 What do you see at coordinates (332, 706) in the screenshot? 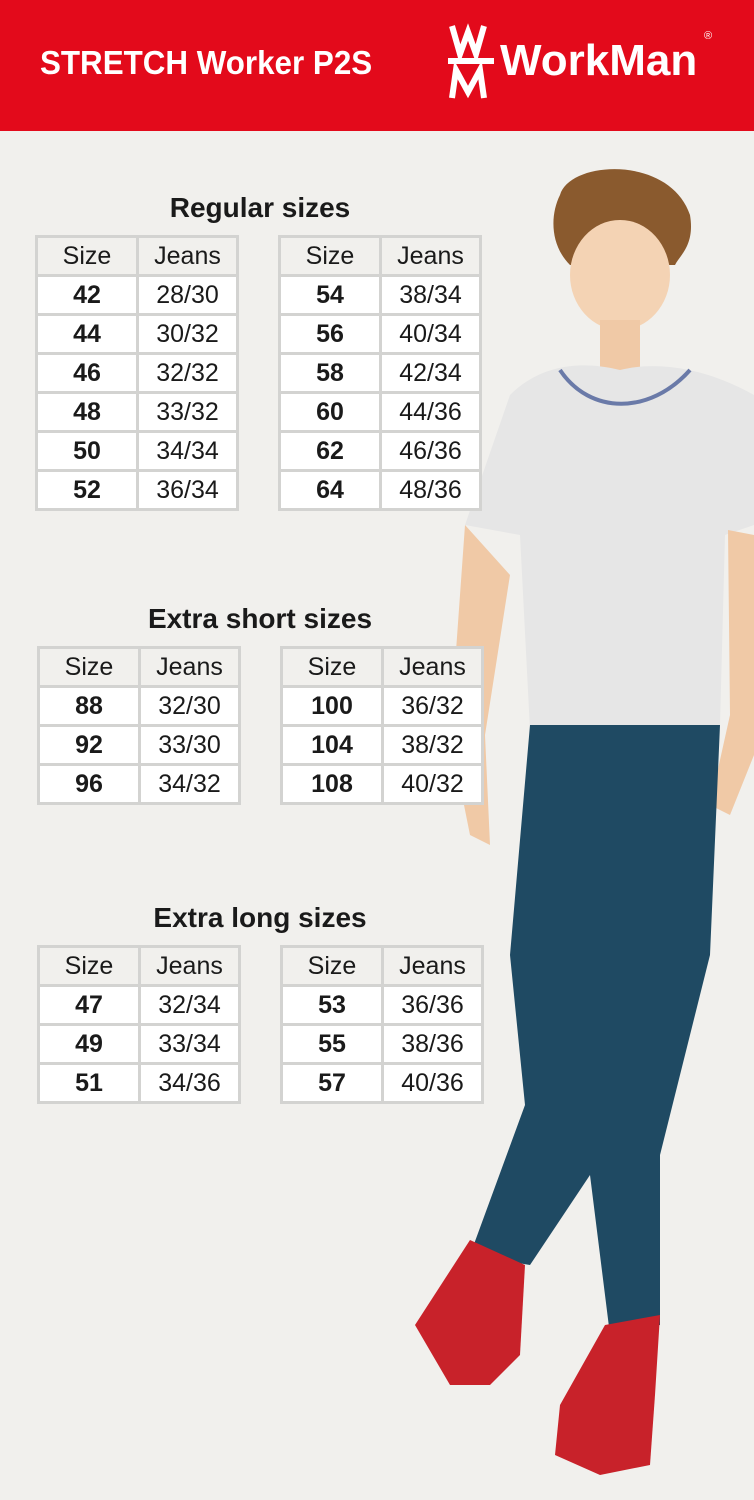
I see `size-cell: 100` at bounding box center [332, 706].